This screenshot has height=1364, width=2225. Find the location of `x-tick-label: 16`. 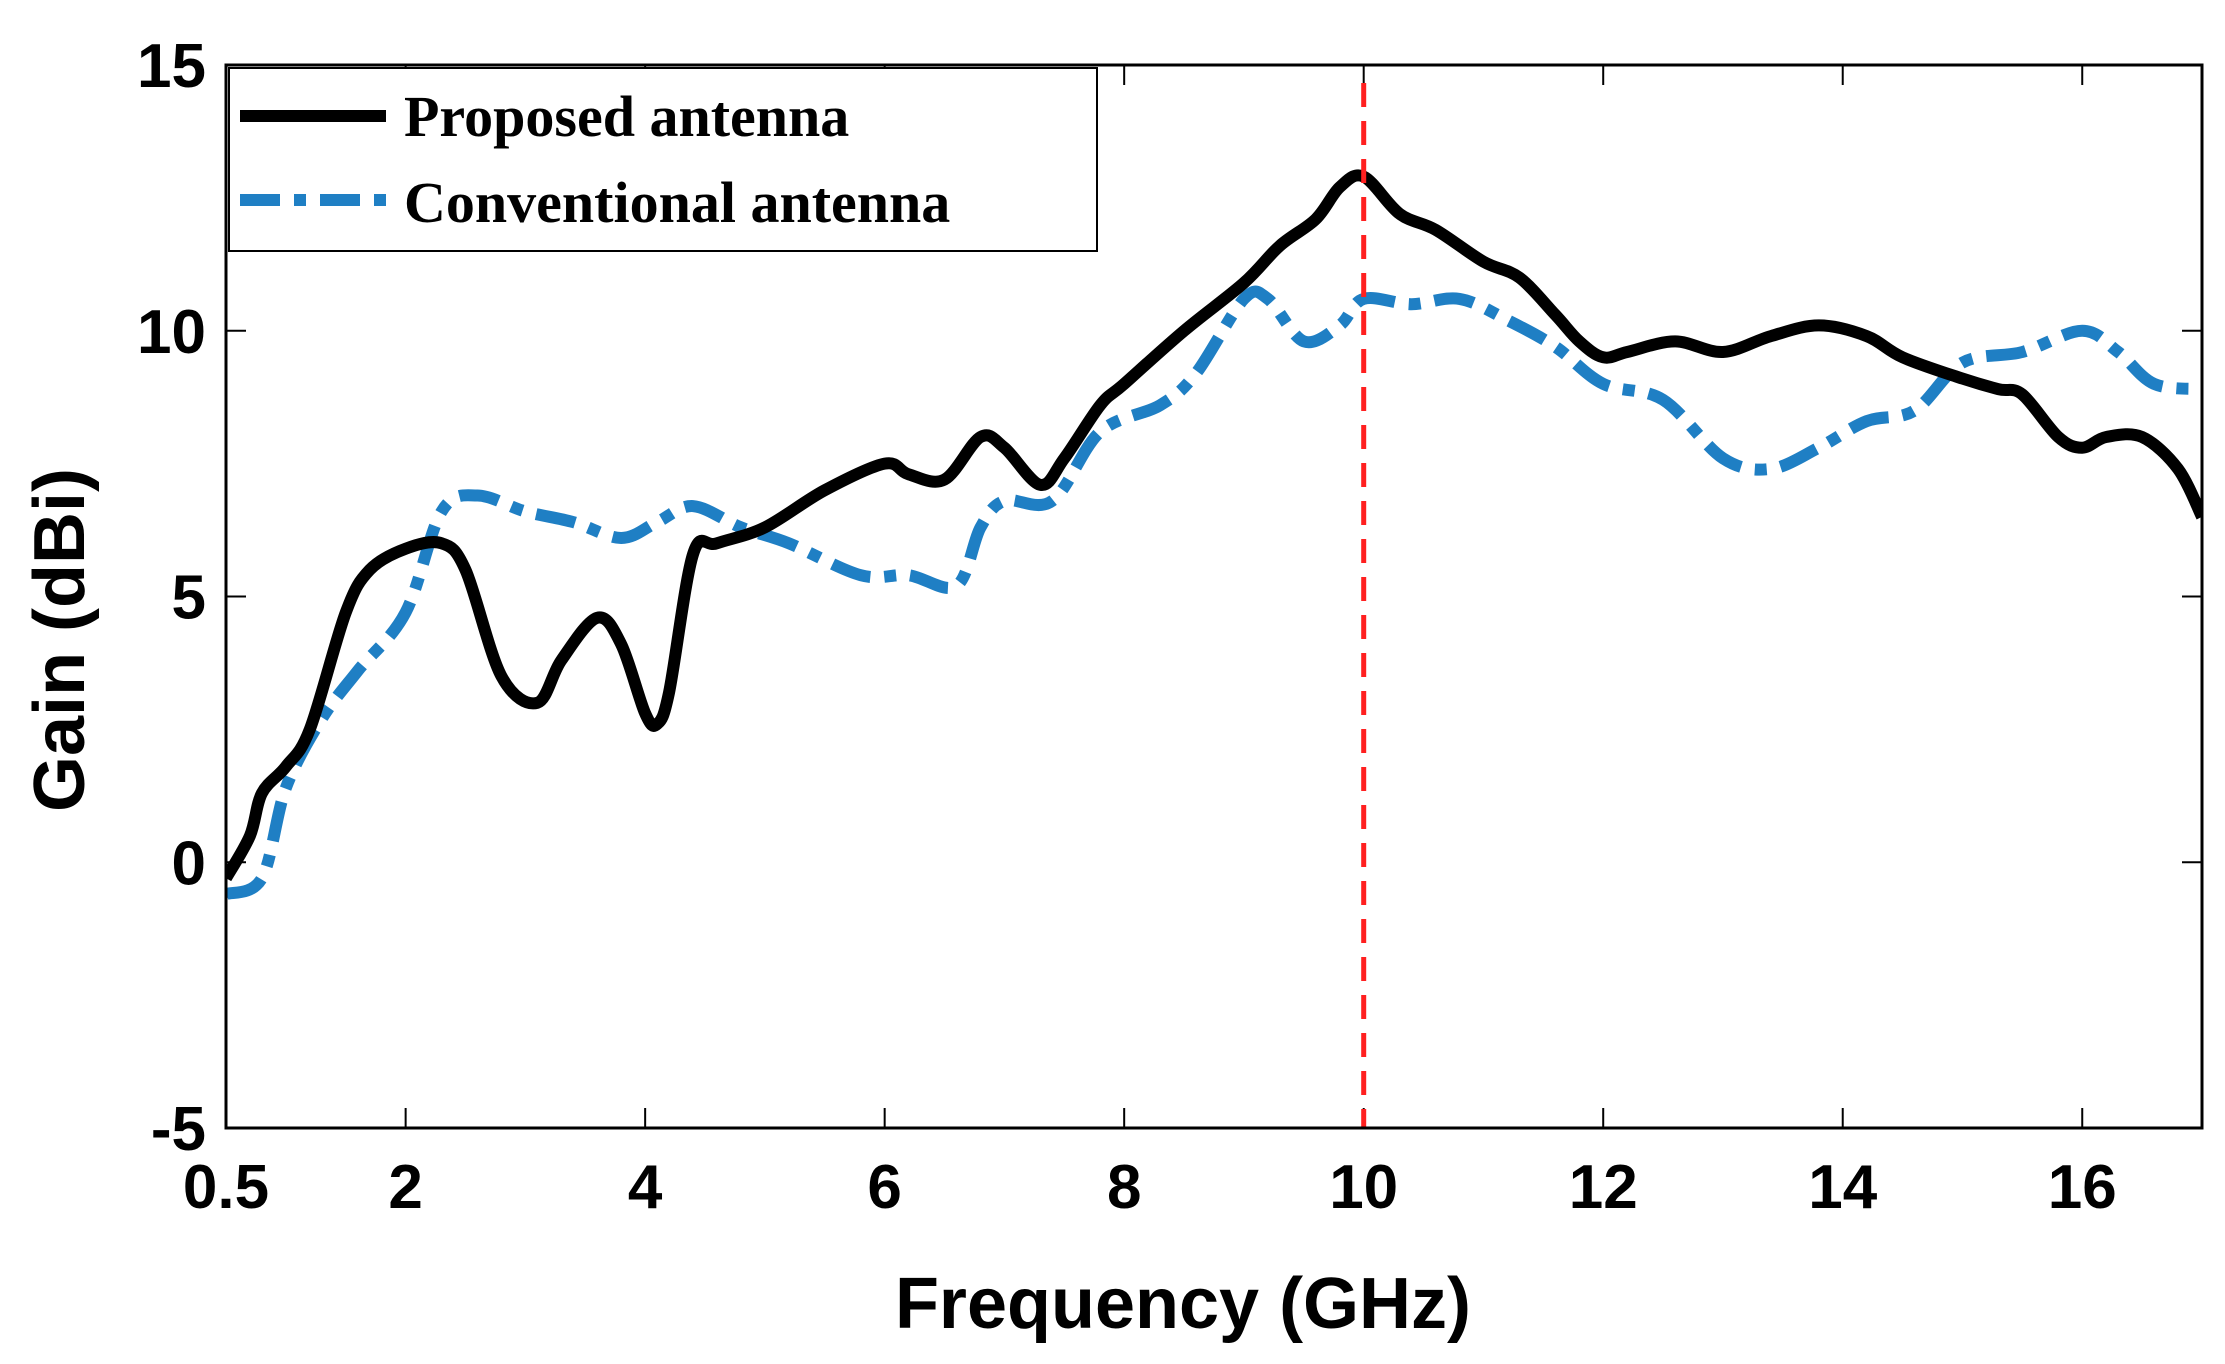

x-tick-label: 16 is located at coordinates (2082, 1187).